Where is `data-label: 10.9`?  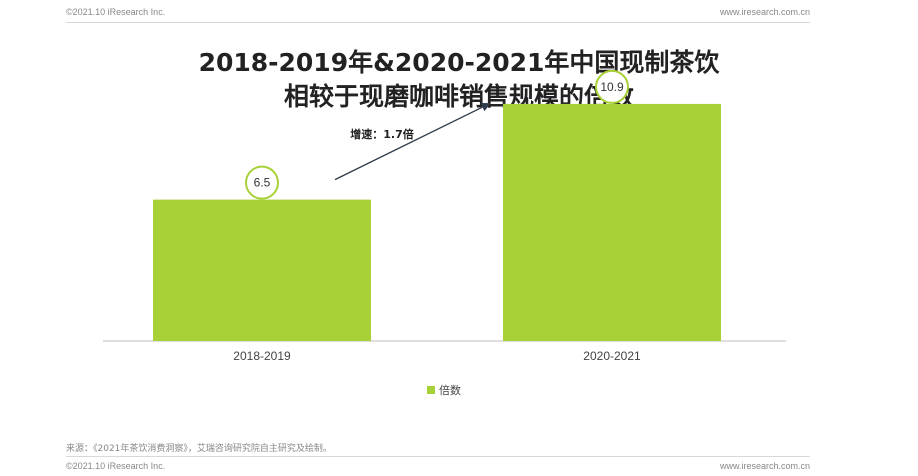 data-label: 10.9 is located at coordinates (612, 87).